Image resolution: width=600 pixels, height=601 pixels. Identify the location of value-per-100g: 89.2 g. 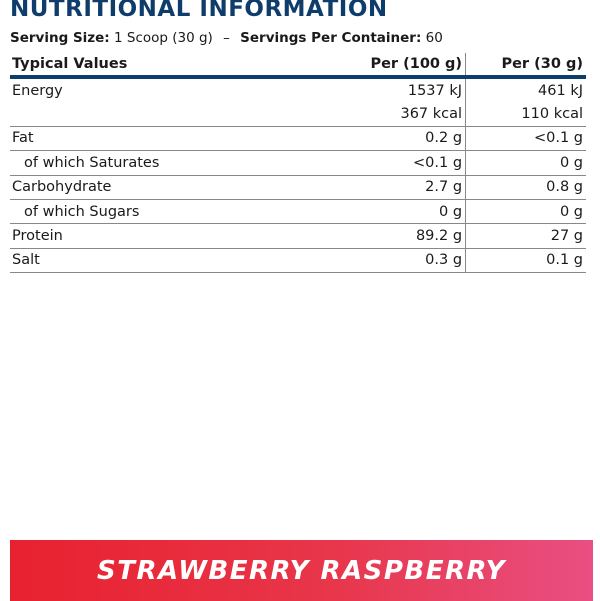
(362, 236).